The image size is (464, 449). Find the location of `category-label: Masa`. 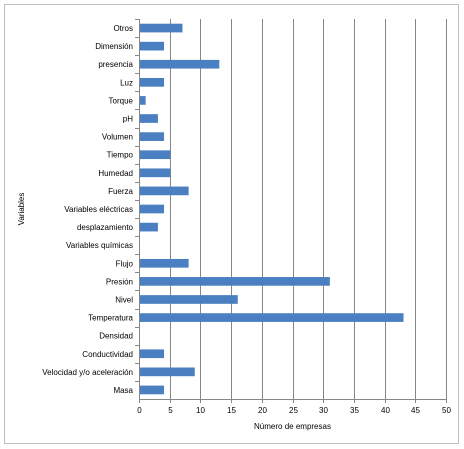

category-label: Masa is located at coordinates (123, 390).